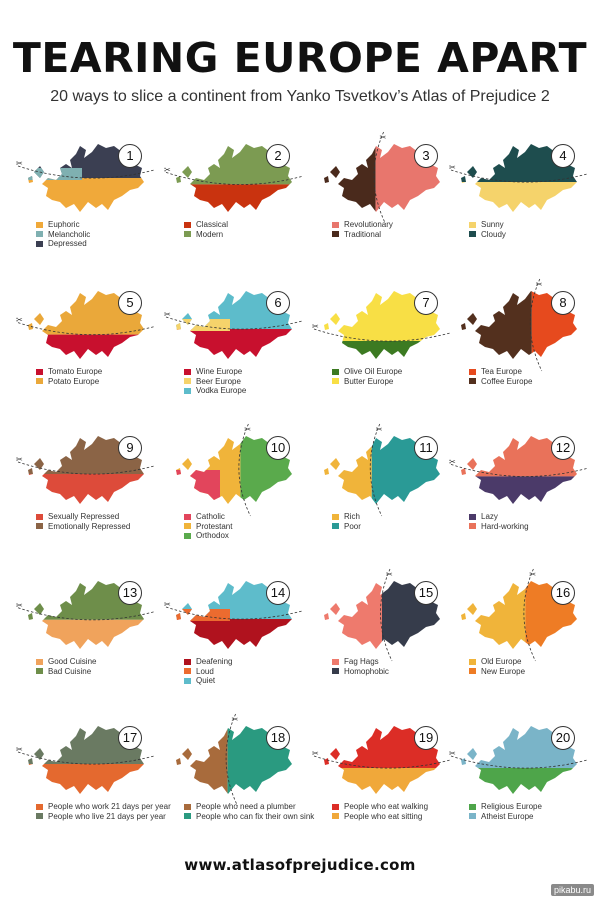 This screenshot has width=600, height=900. What do you see at coordinates (501, 372) in the screenshot?
I see `legend-label: Tea Europe` at bounding box center [501, 372].